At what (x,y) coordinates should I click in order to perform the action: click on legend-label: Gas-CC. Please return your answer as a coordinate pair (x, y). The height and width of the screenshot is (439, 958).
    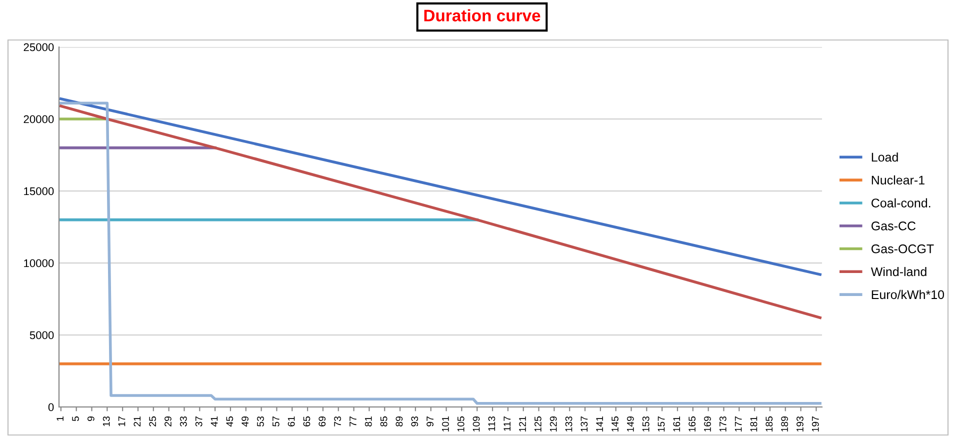
    Looking at the image, I should click on (894, 226).